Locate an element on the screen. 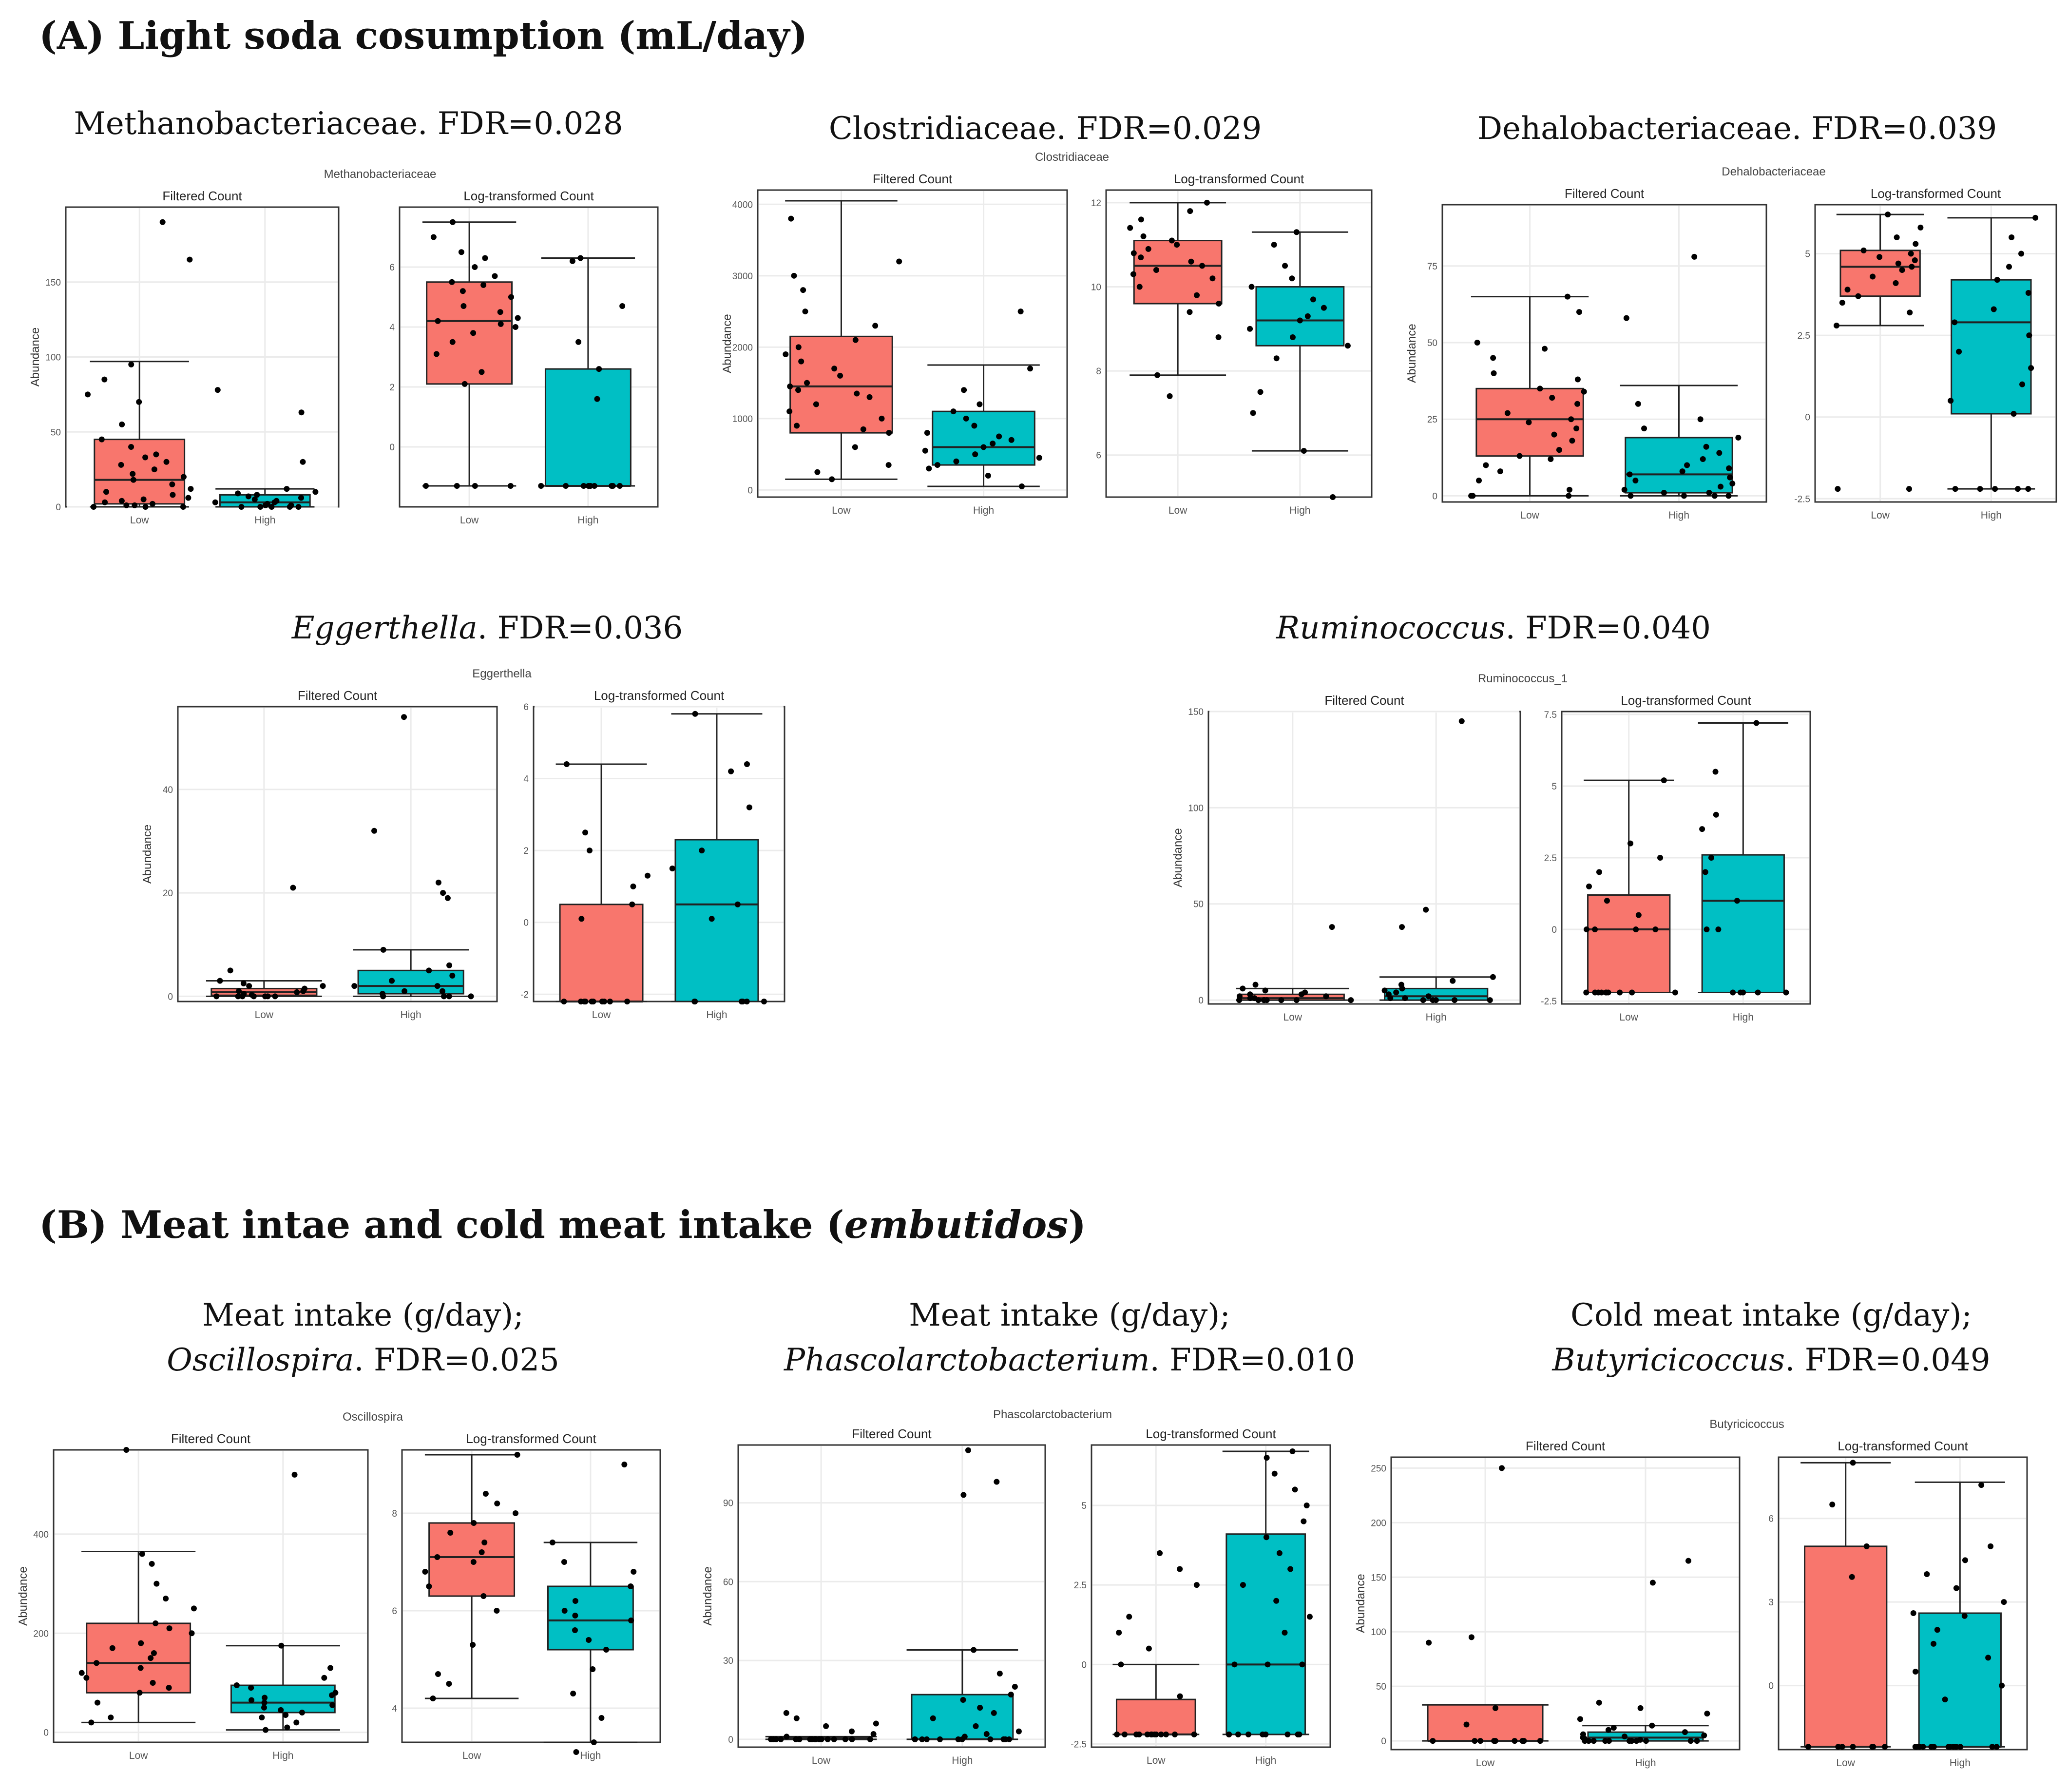  y-tick-label: 2.5 is located at coordinates (1551, 858).